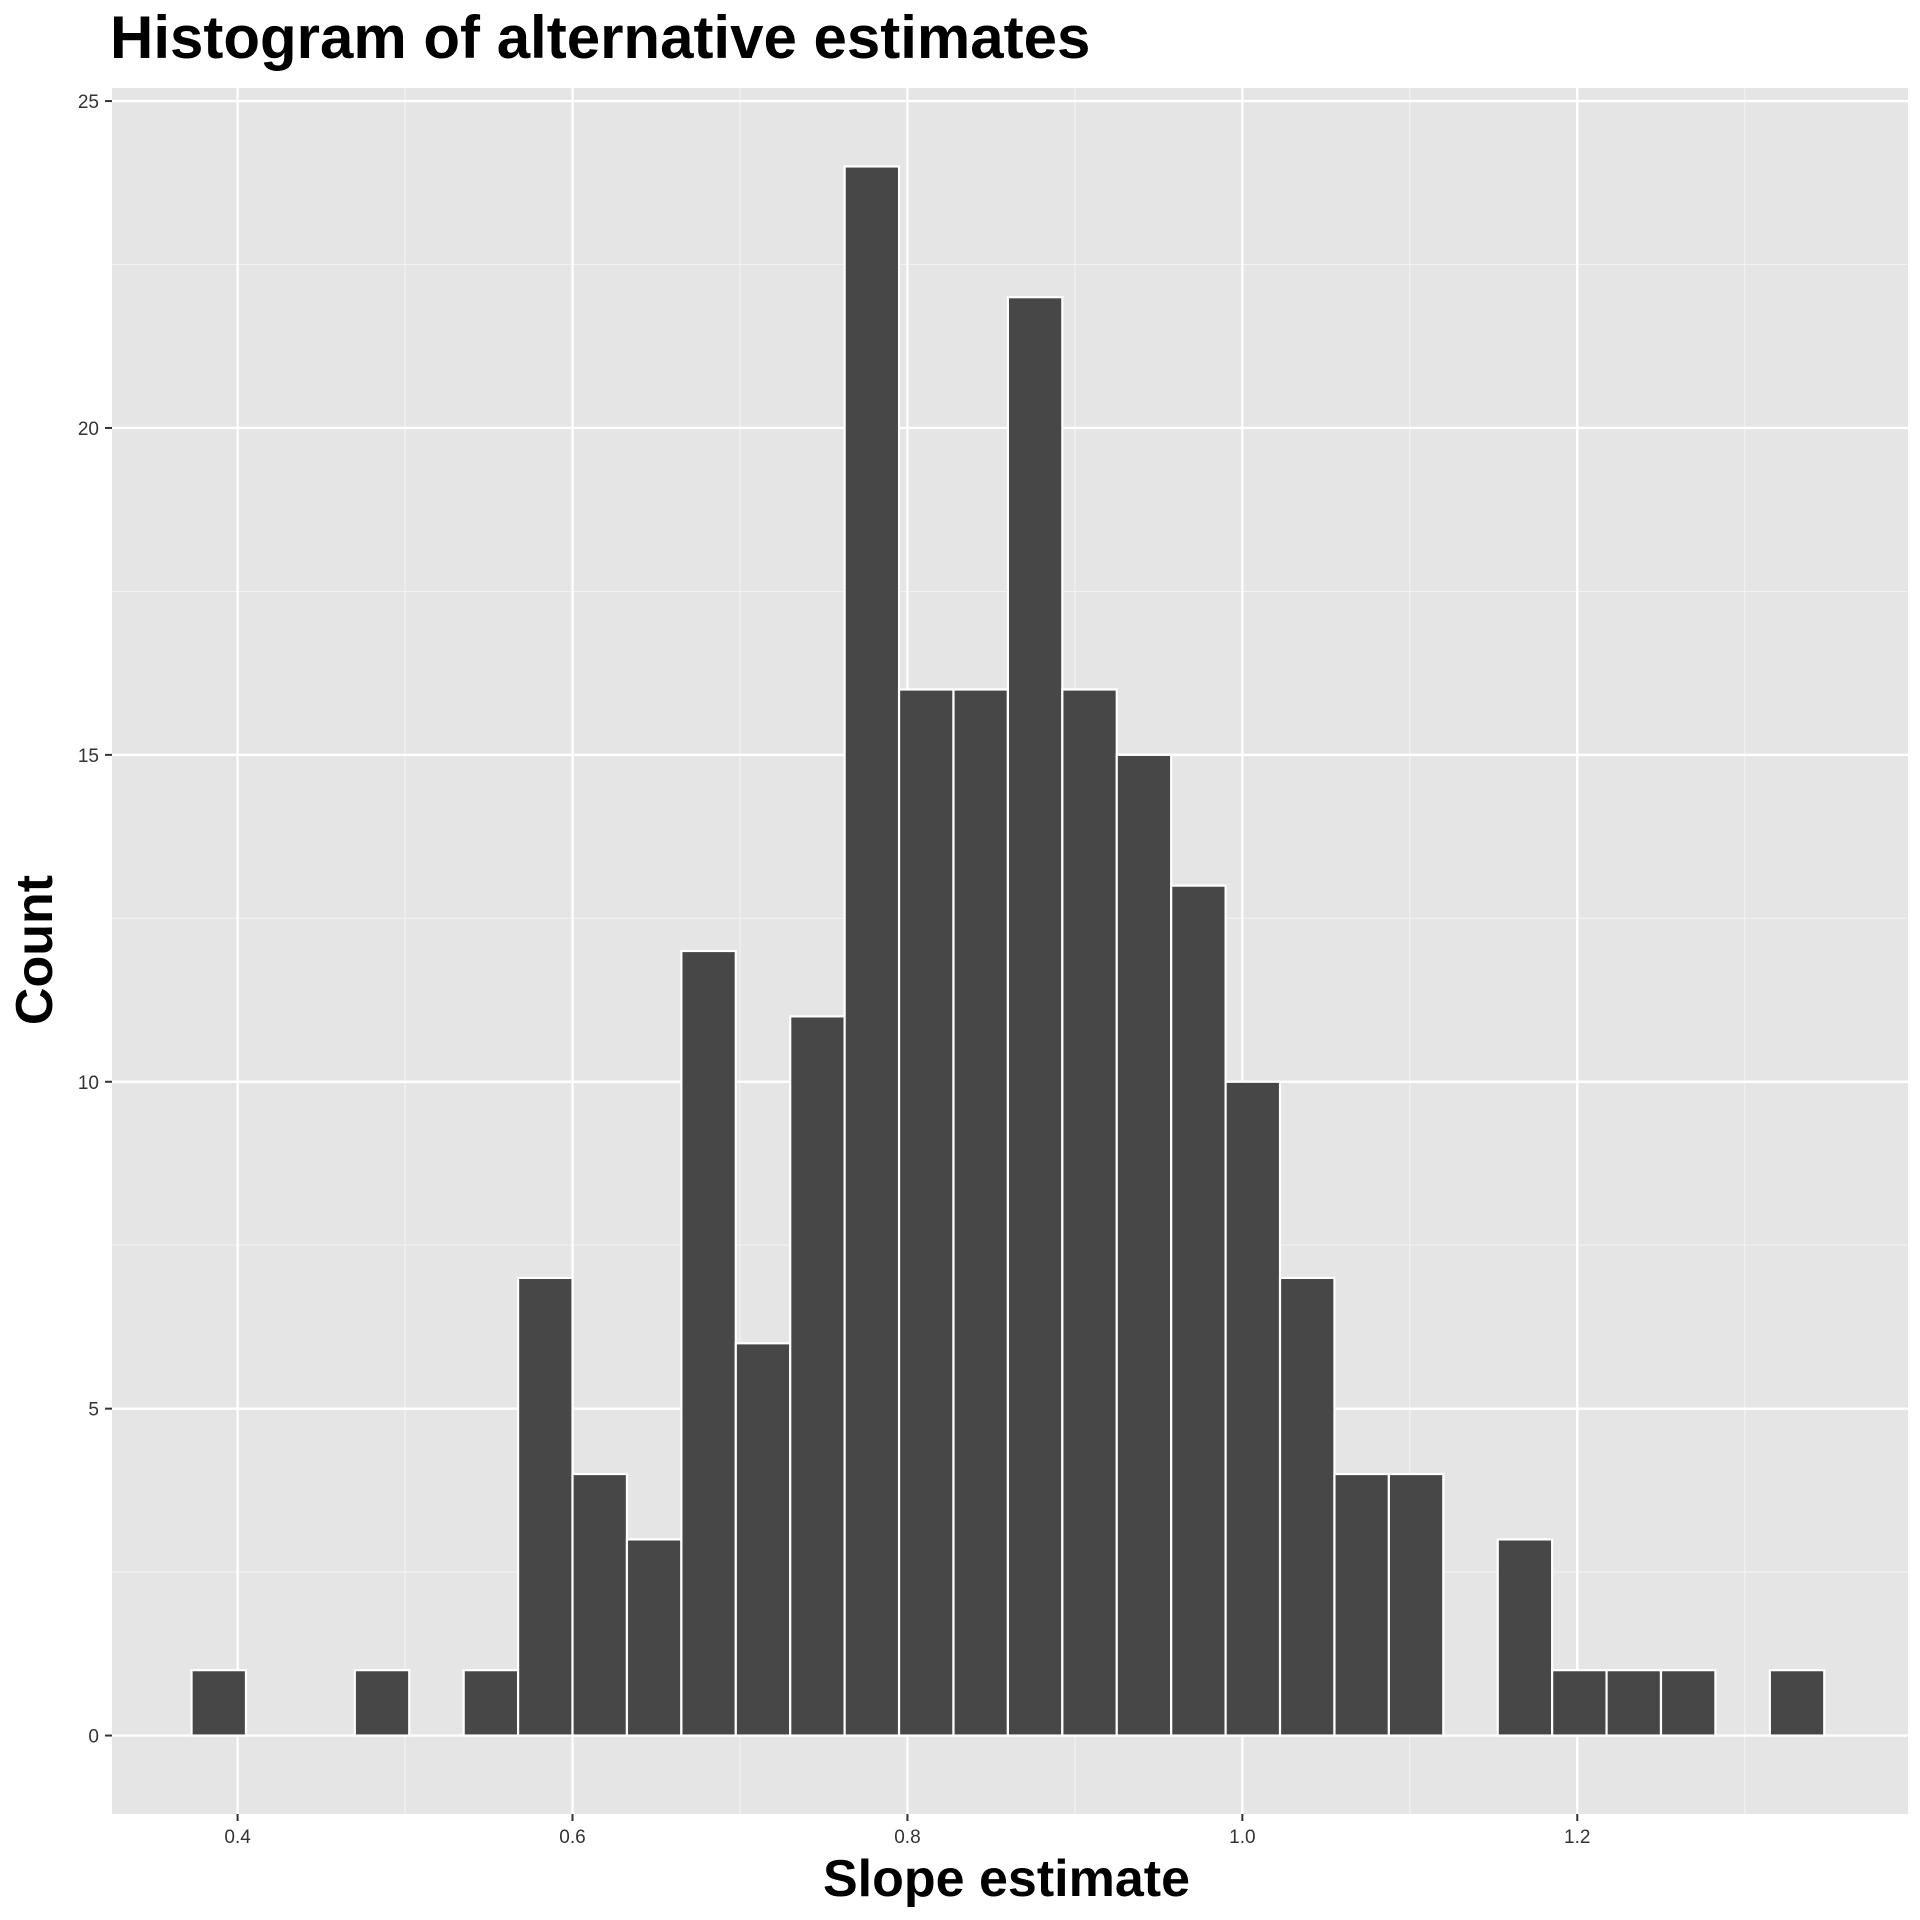  Describe the element at coordinates (35, 950) in the screenshot. I see `y-axis-title: Count` at that location.